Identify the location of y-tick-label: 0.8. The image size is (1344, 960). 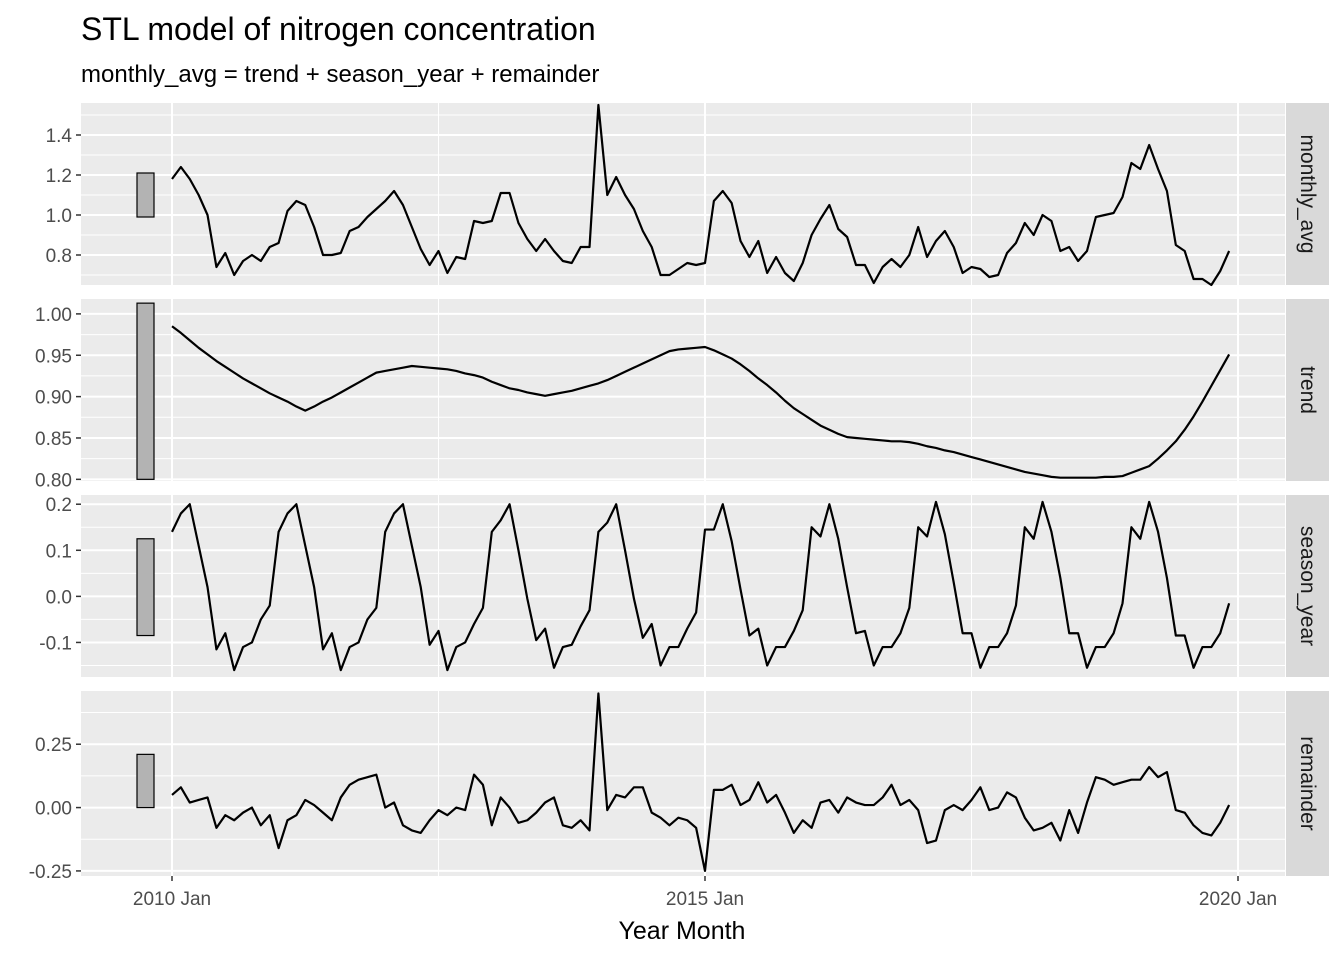
(59, 256).